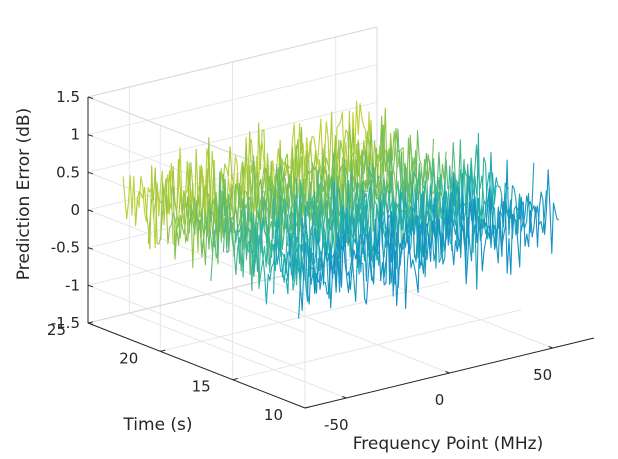  Describe the element at coordinates (273, 415) in the screenshot. I see `y-tick-label: 10` at that location.